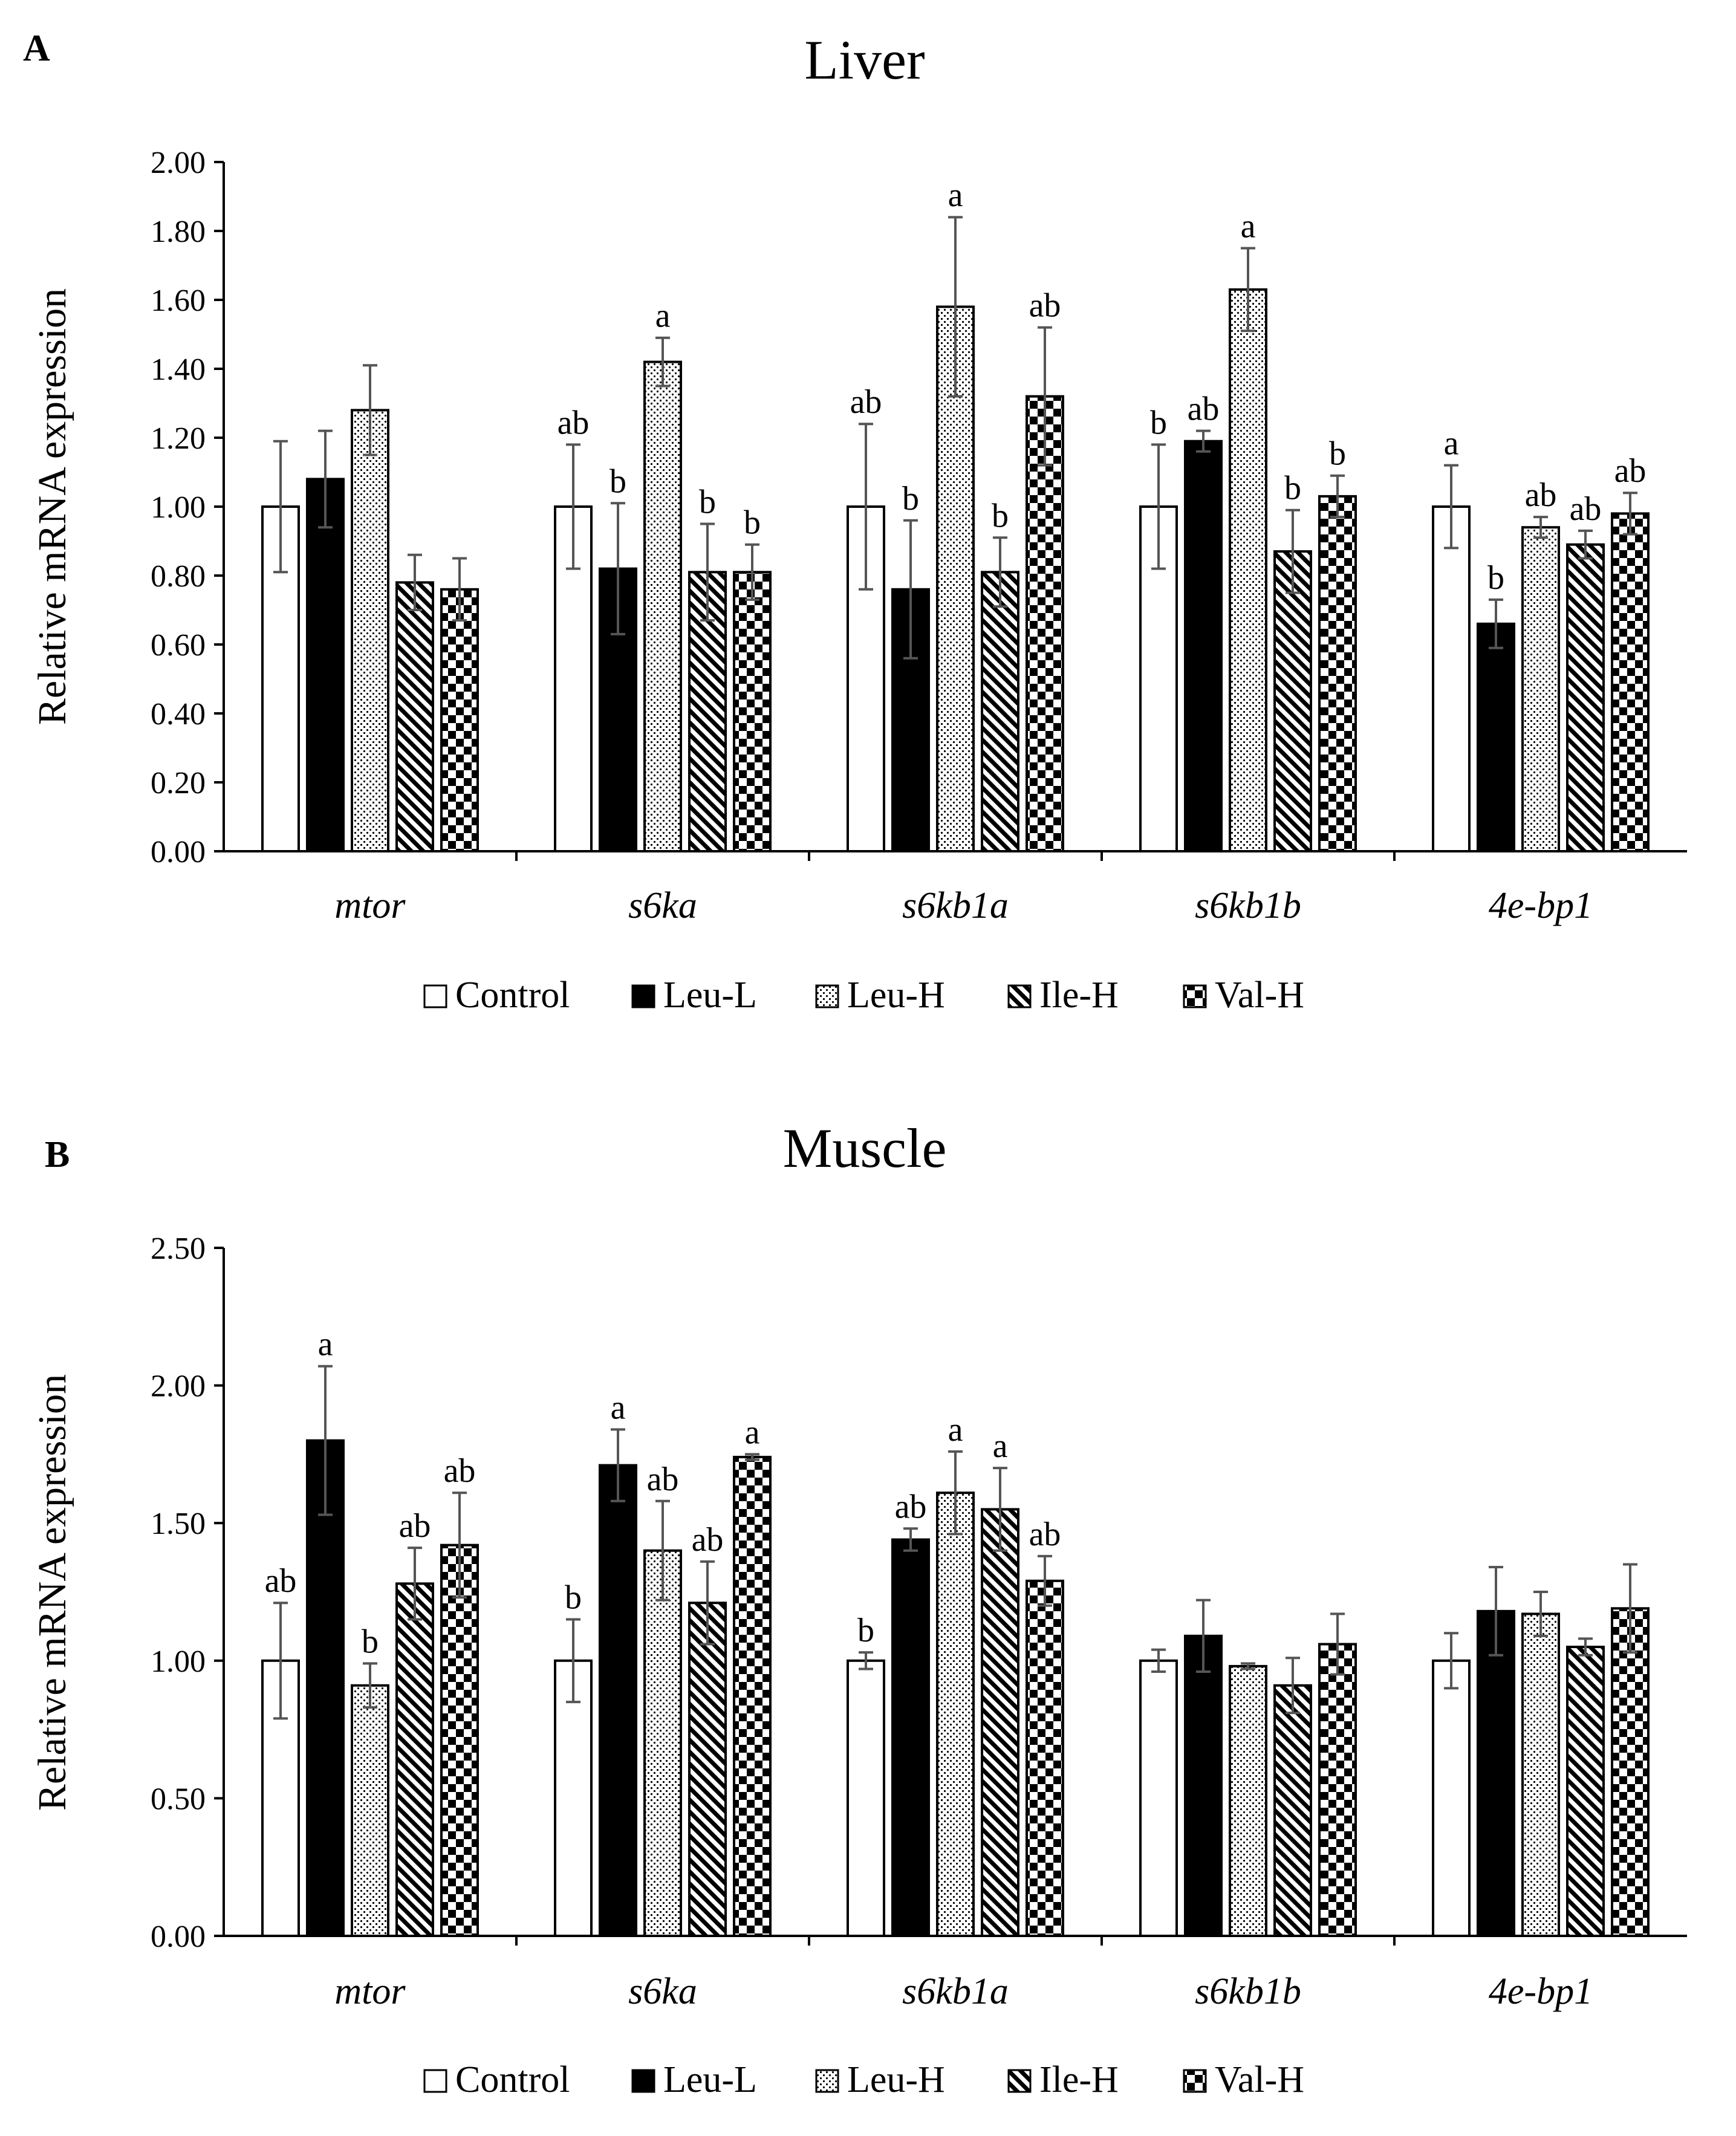 The height and width of the screenshot is (2136, 1736). I want to click on y-tick-label: 1.60, so click(178, 301).